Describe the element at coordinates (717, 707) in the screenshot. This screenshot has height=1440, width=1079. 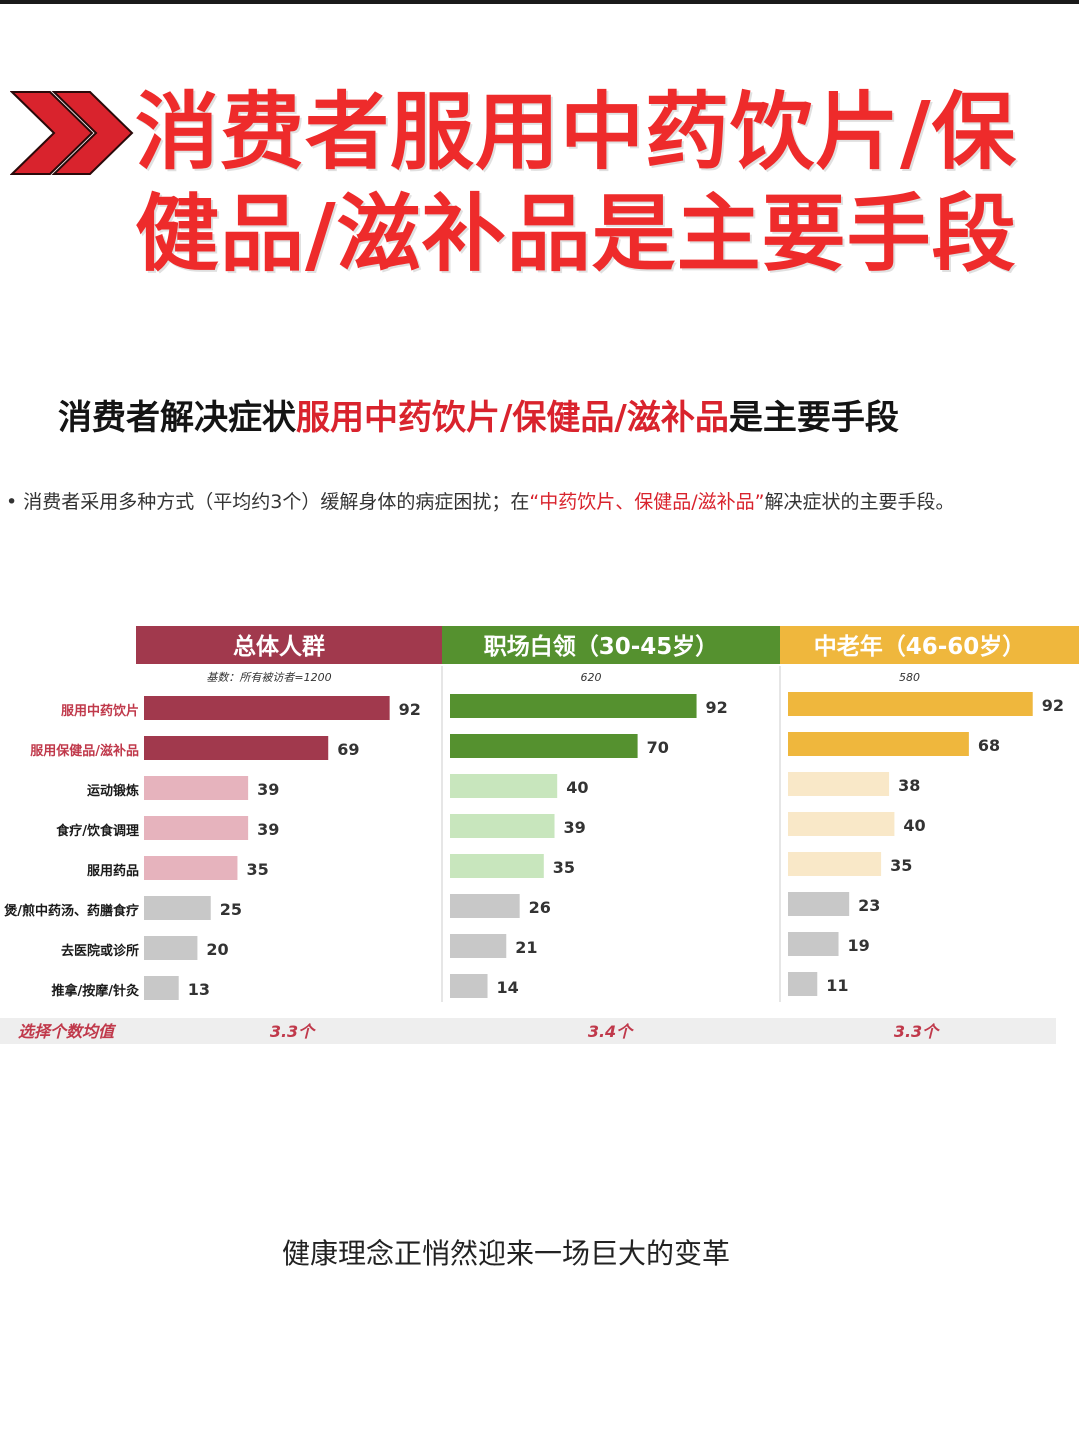
I see `bar-value-1-0: 92` at that location.